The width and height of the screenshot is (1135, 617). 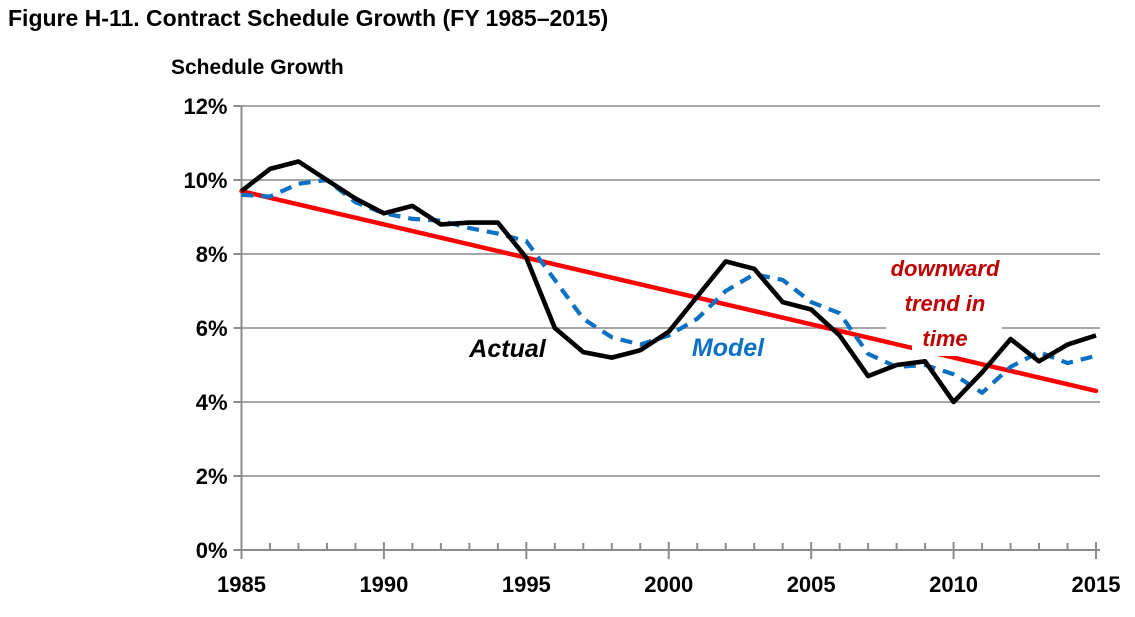 I want to click on model-series-label: Model, so click(x=728, y=348).